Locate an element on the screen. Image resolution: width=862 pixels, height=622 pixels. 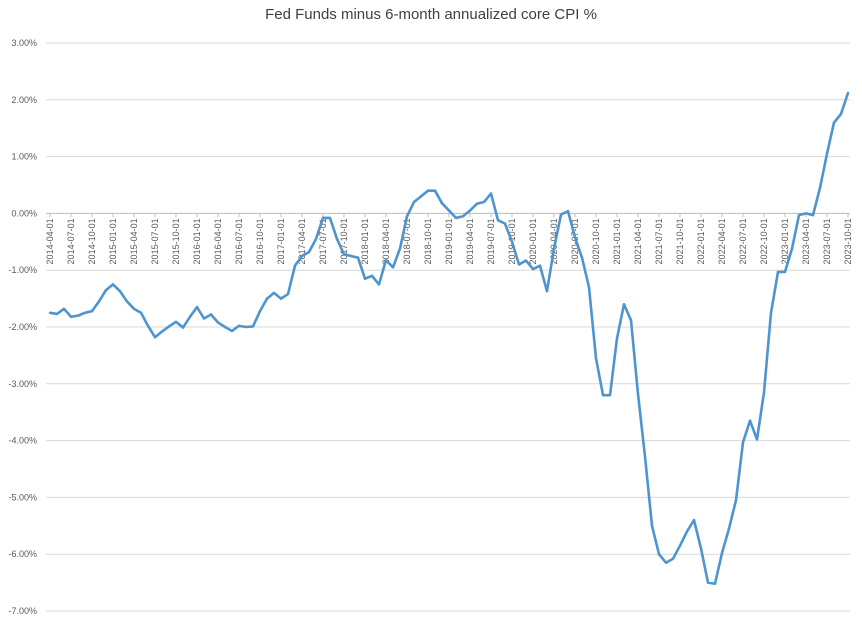
x-tick-label: 2015-07-01 is located at coordinates (155, 241).